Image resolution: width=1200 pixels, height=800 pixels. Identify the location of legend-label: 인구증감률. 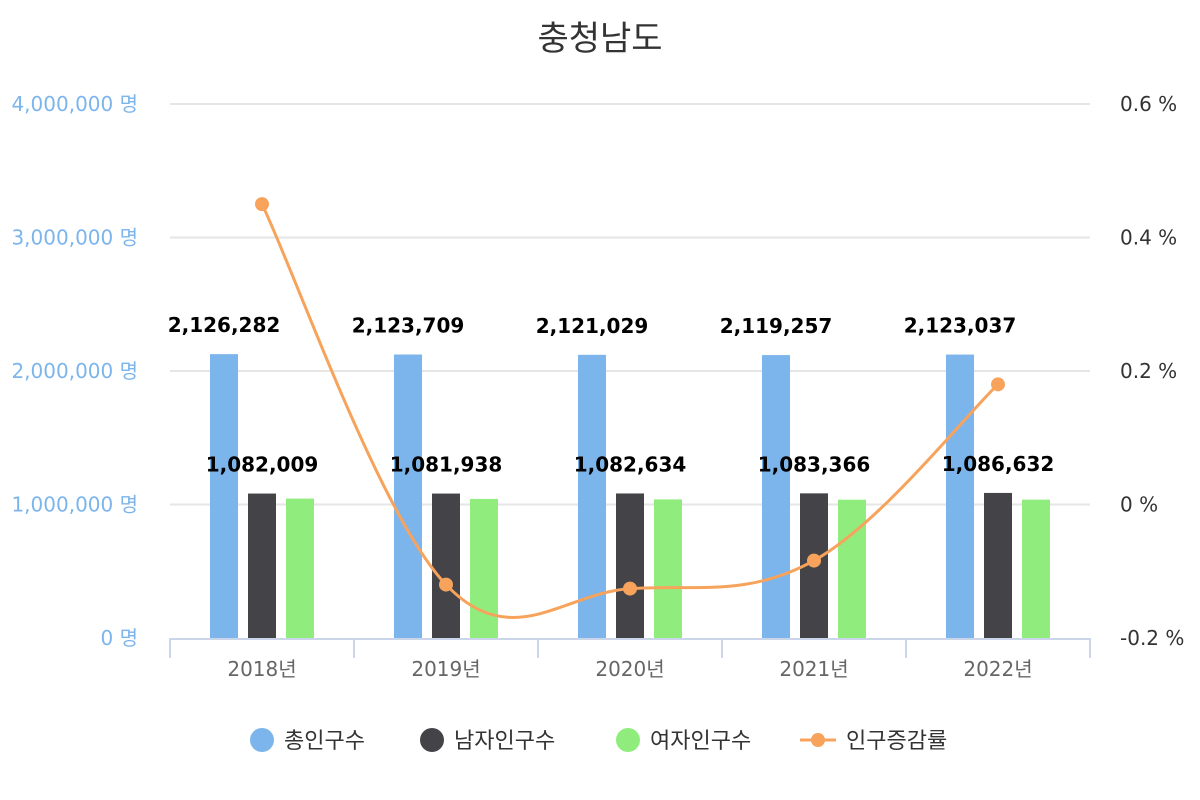
(896, 741).